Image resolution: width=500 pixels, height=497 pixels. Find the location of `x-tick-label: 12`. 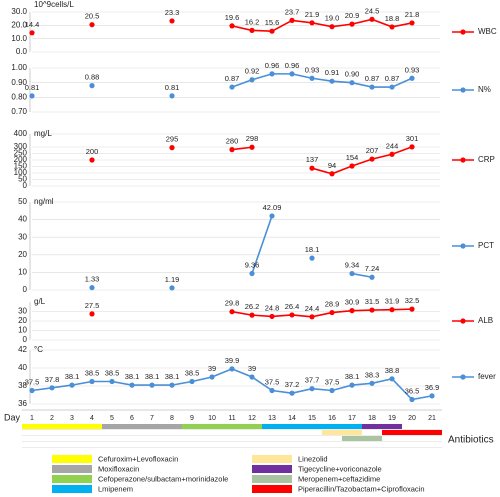

x-tick-label: 12 is located at coordinates (252, 418).